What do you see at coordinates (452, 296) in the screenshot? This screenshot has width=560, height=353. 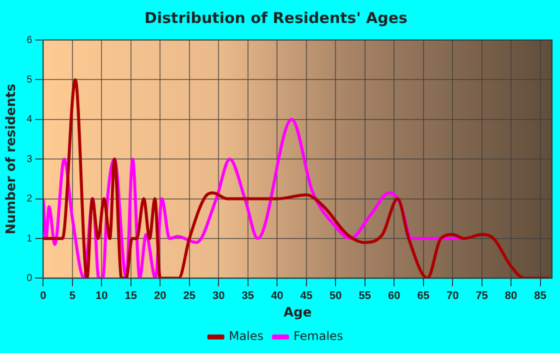 I see `x-tick-label: 70` at bounding box center [452, 296].